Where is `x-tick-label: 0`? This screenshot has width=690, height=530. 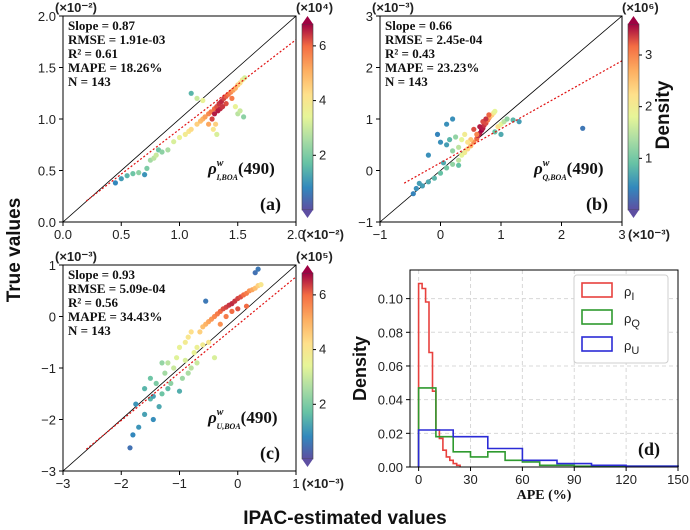
x-tick-label: 0 is located at coordinates (440, 234).